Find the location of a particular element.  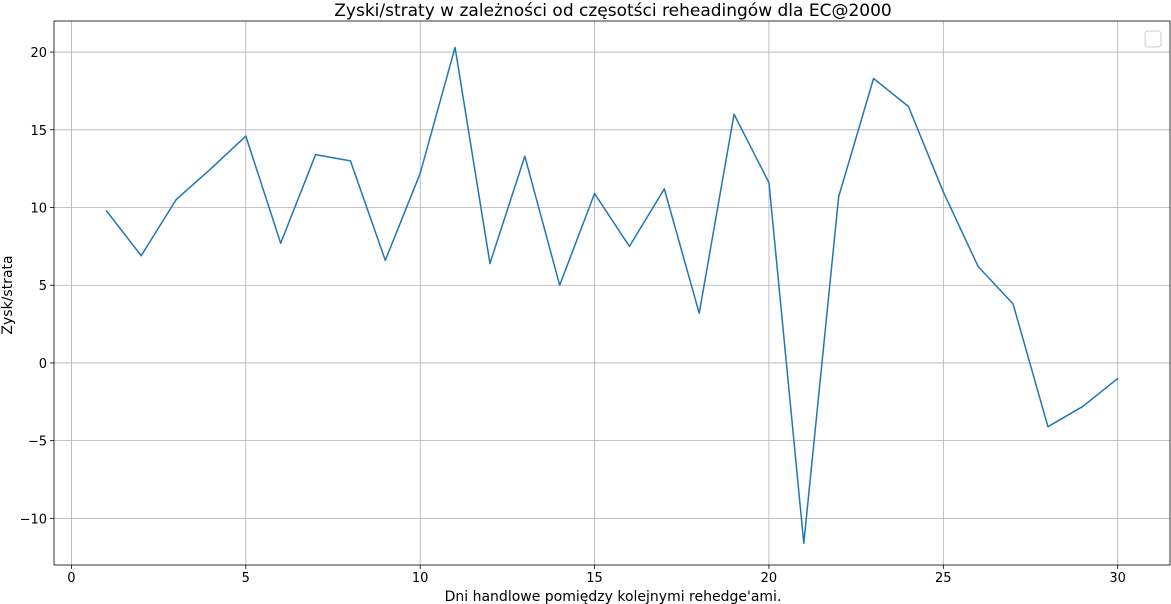

x-tick-label: 10 is located at coordinates (420, 578).